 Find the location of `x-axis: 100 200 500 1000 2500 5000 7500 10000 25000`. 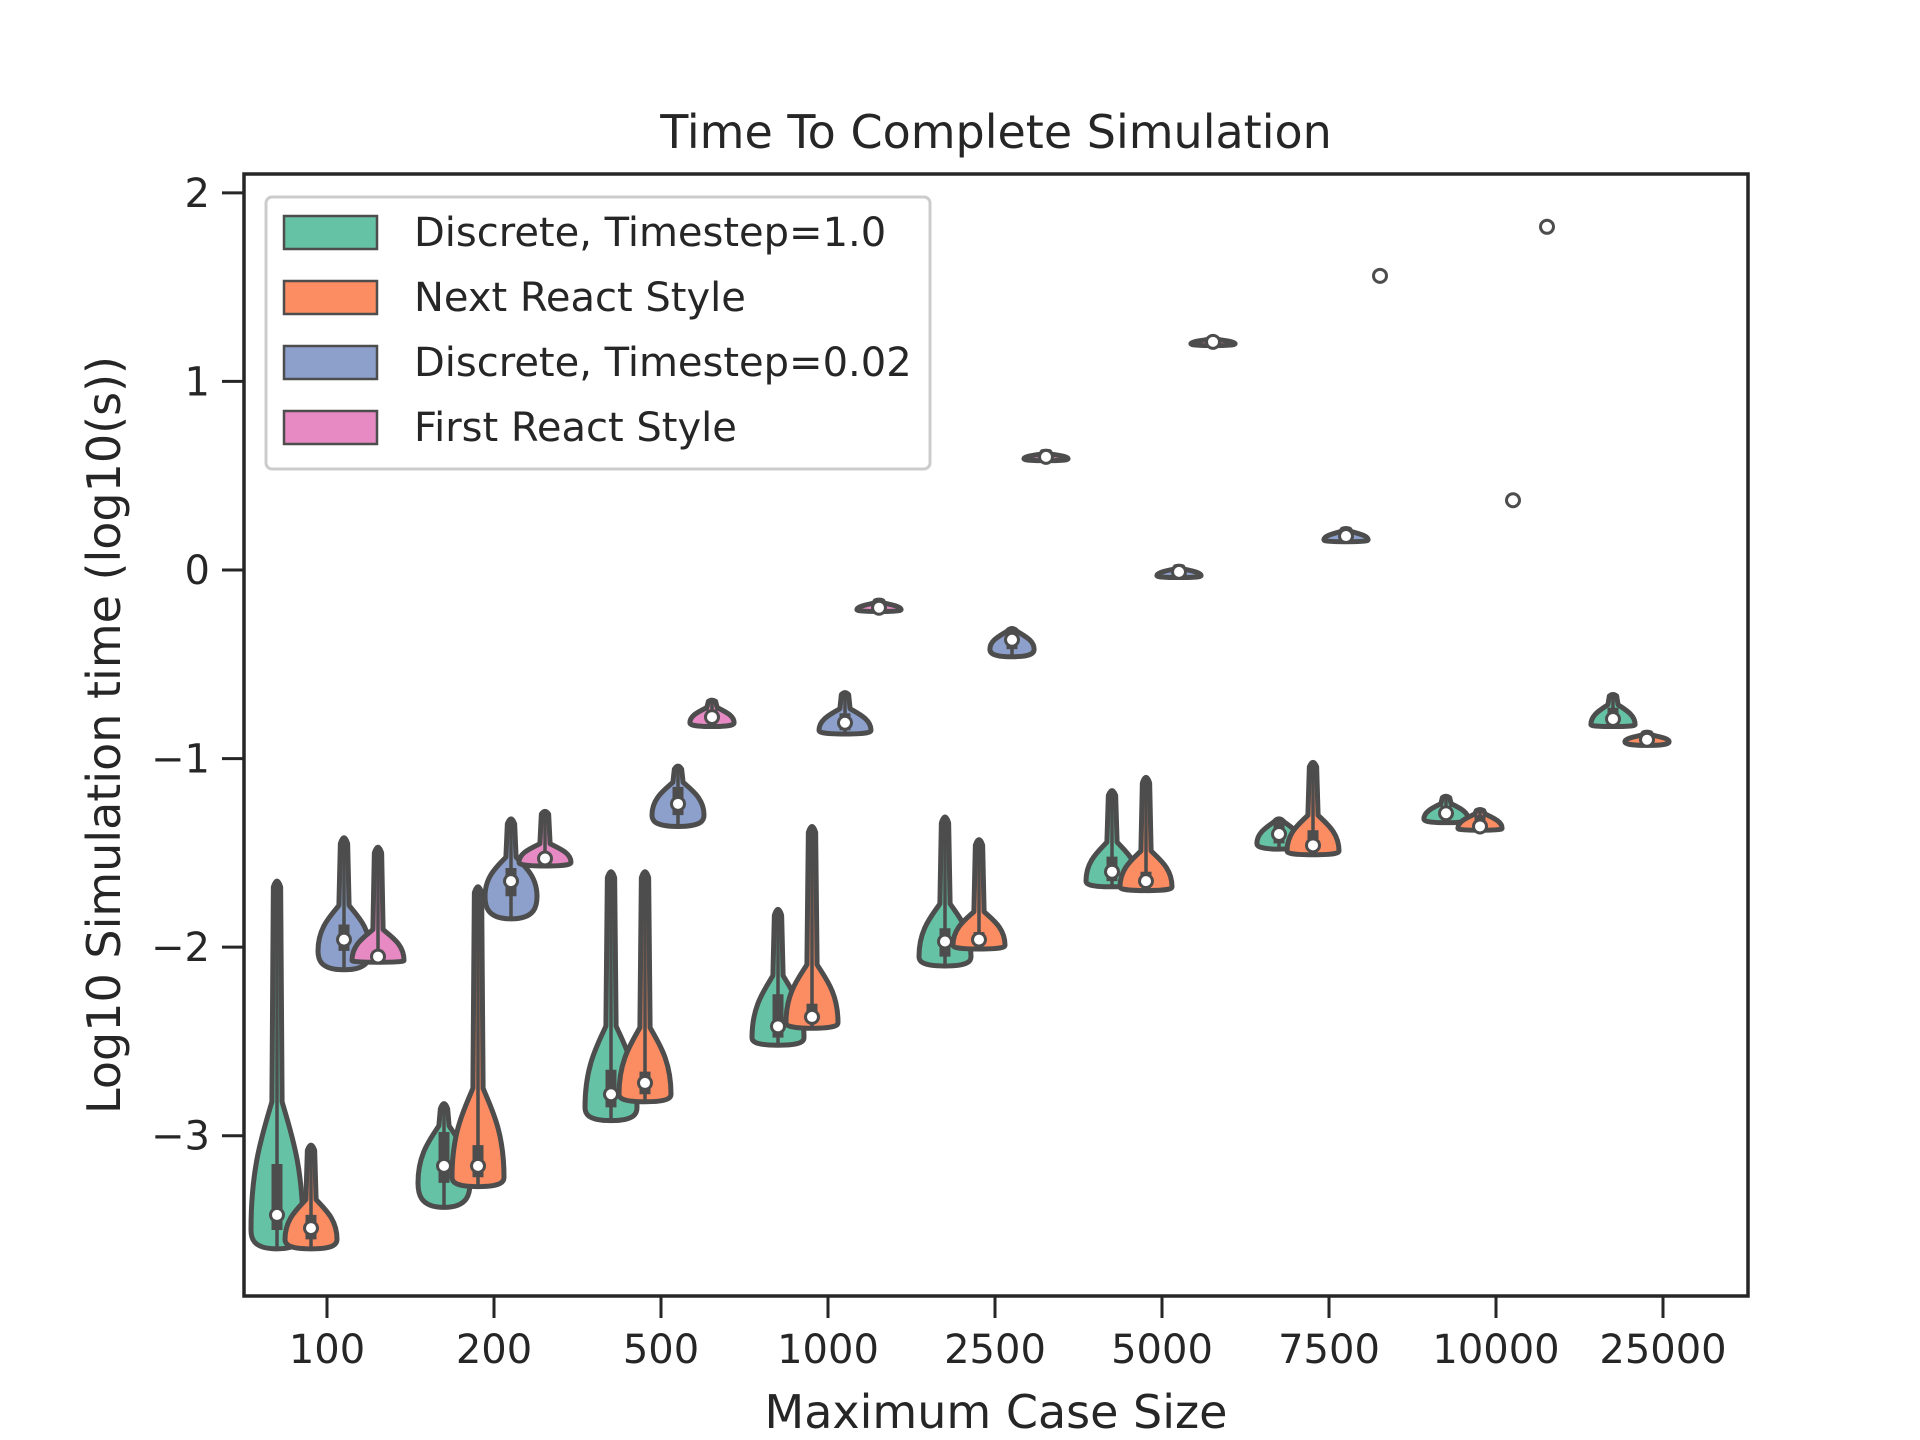

x-axis: 100 200 500 1000 2500 5000 7500 10000 25000 is located at coordinates (1008, 1334).